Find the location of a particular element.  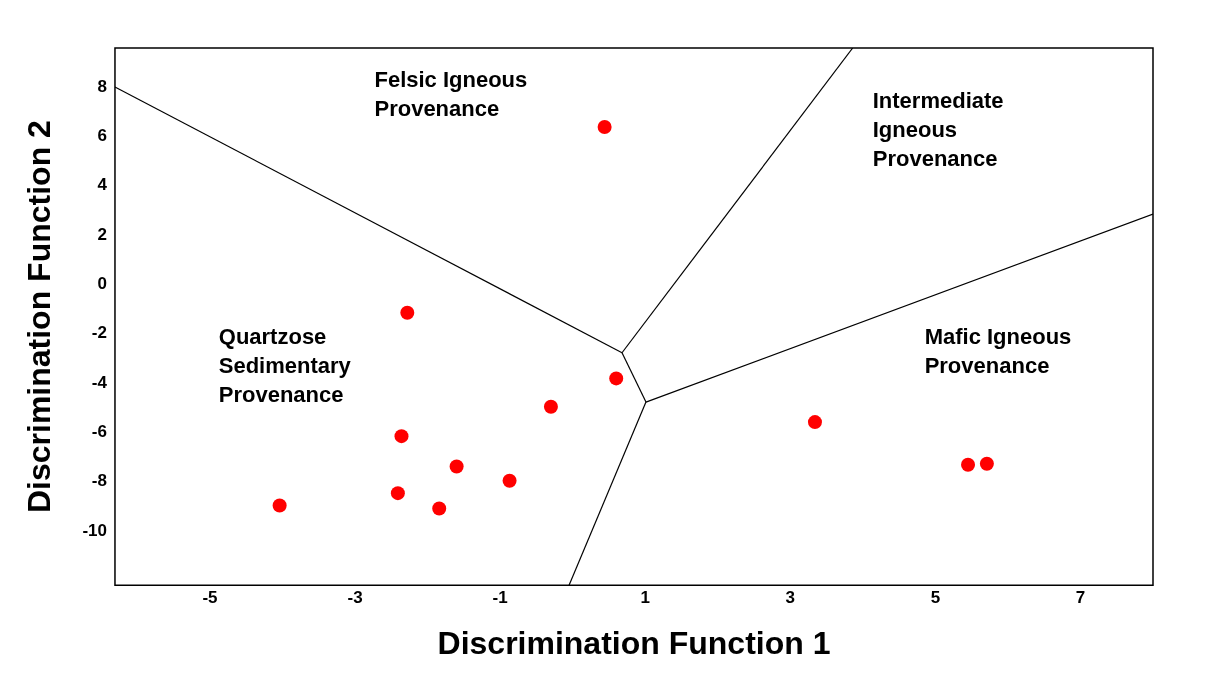

y-tick-label: -6 is located at coordinates (99, 432).